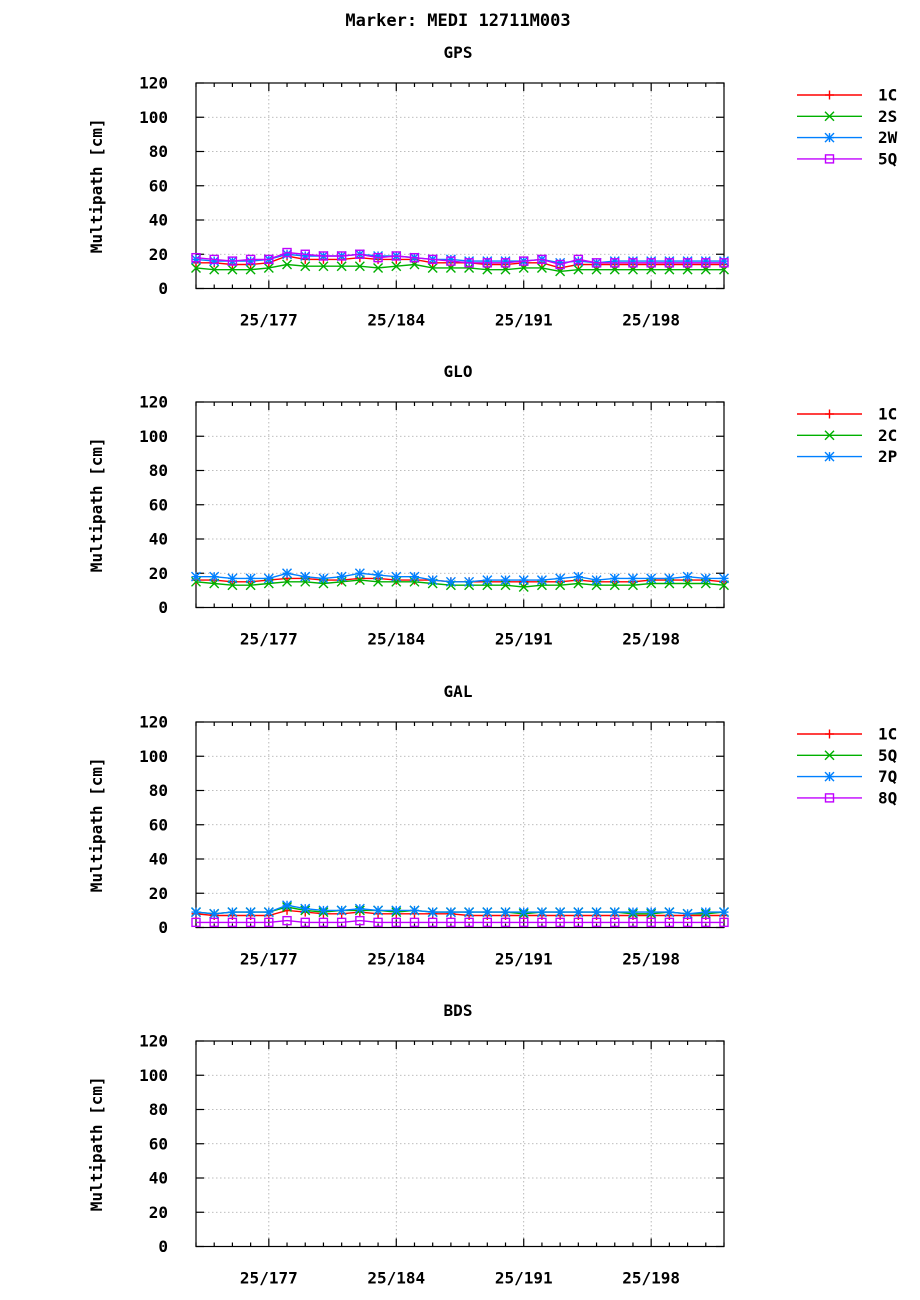 The width and height of the screenshot is (920, 1300). Describe the element at coordinates (847, 776) in the screenshot. I see `legend-item-7q: 7Q` at that location.